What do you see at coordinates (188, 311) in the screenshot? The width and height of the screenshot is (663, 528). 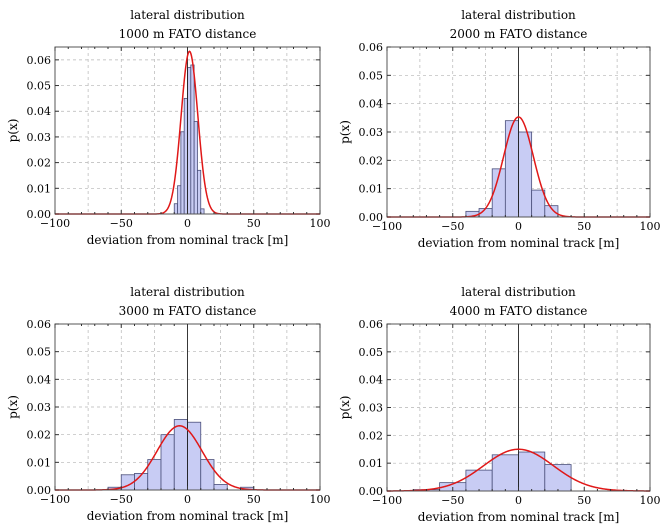 I see `chart-subtitle: 3000 m FATO distance` at bounding box center [188, 311].